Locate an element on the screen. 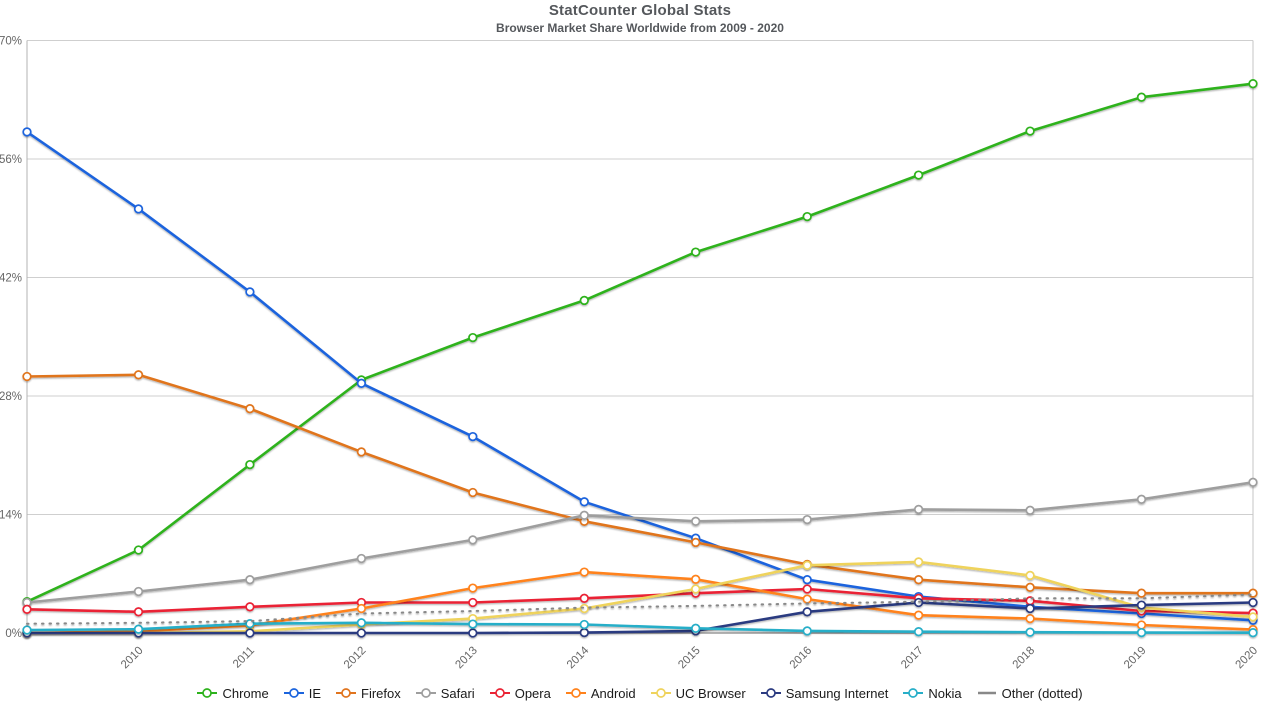  data-point-samsung-internet-2020 is located at coordinates (1253, 602).